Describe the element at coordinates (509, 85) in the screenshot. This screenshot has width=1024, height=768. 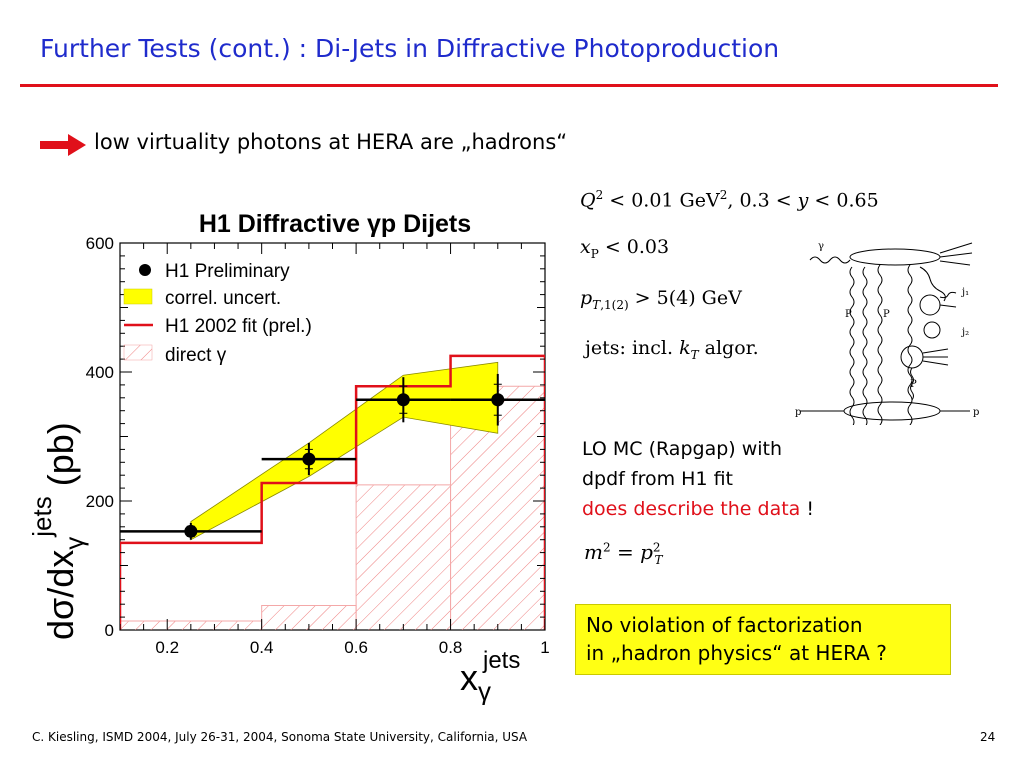
I see `title-divider` at that location.